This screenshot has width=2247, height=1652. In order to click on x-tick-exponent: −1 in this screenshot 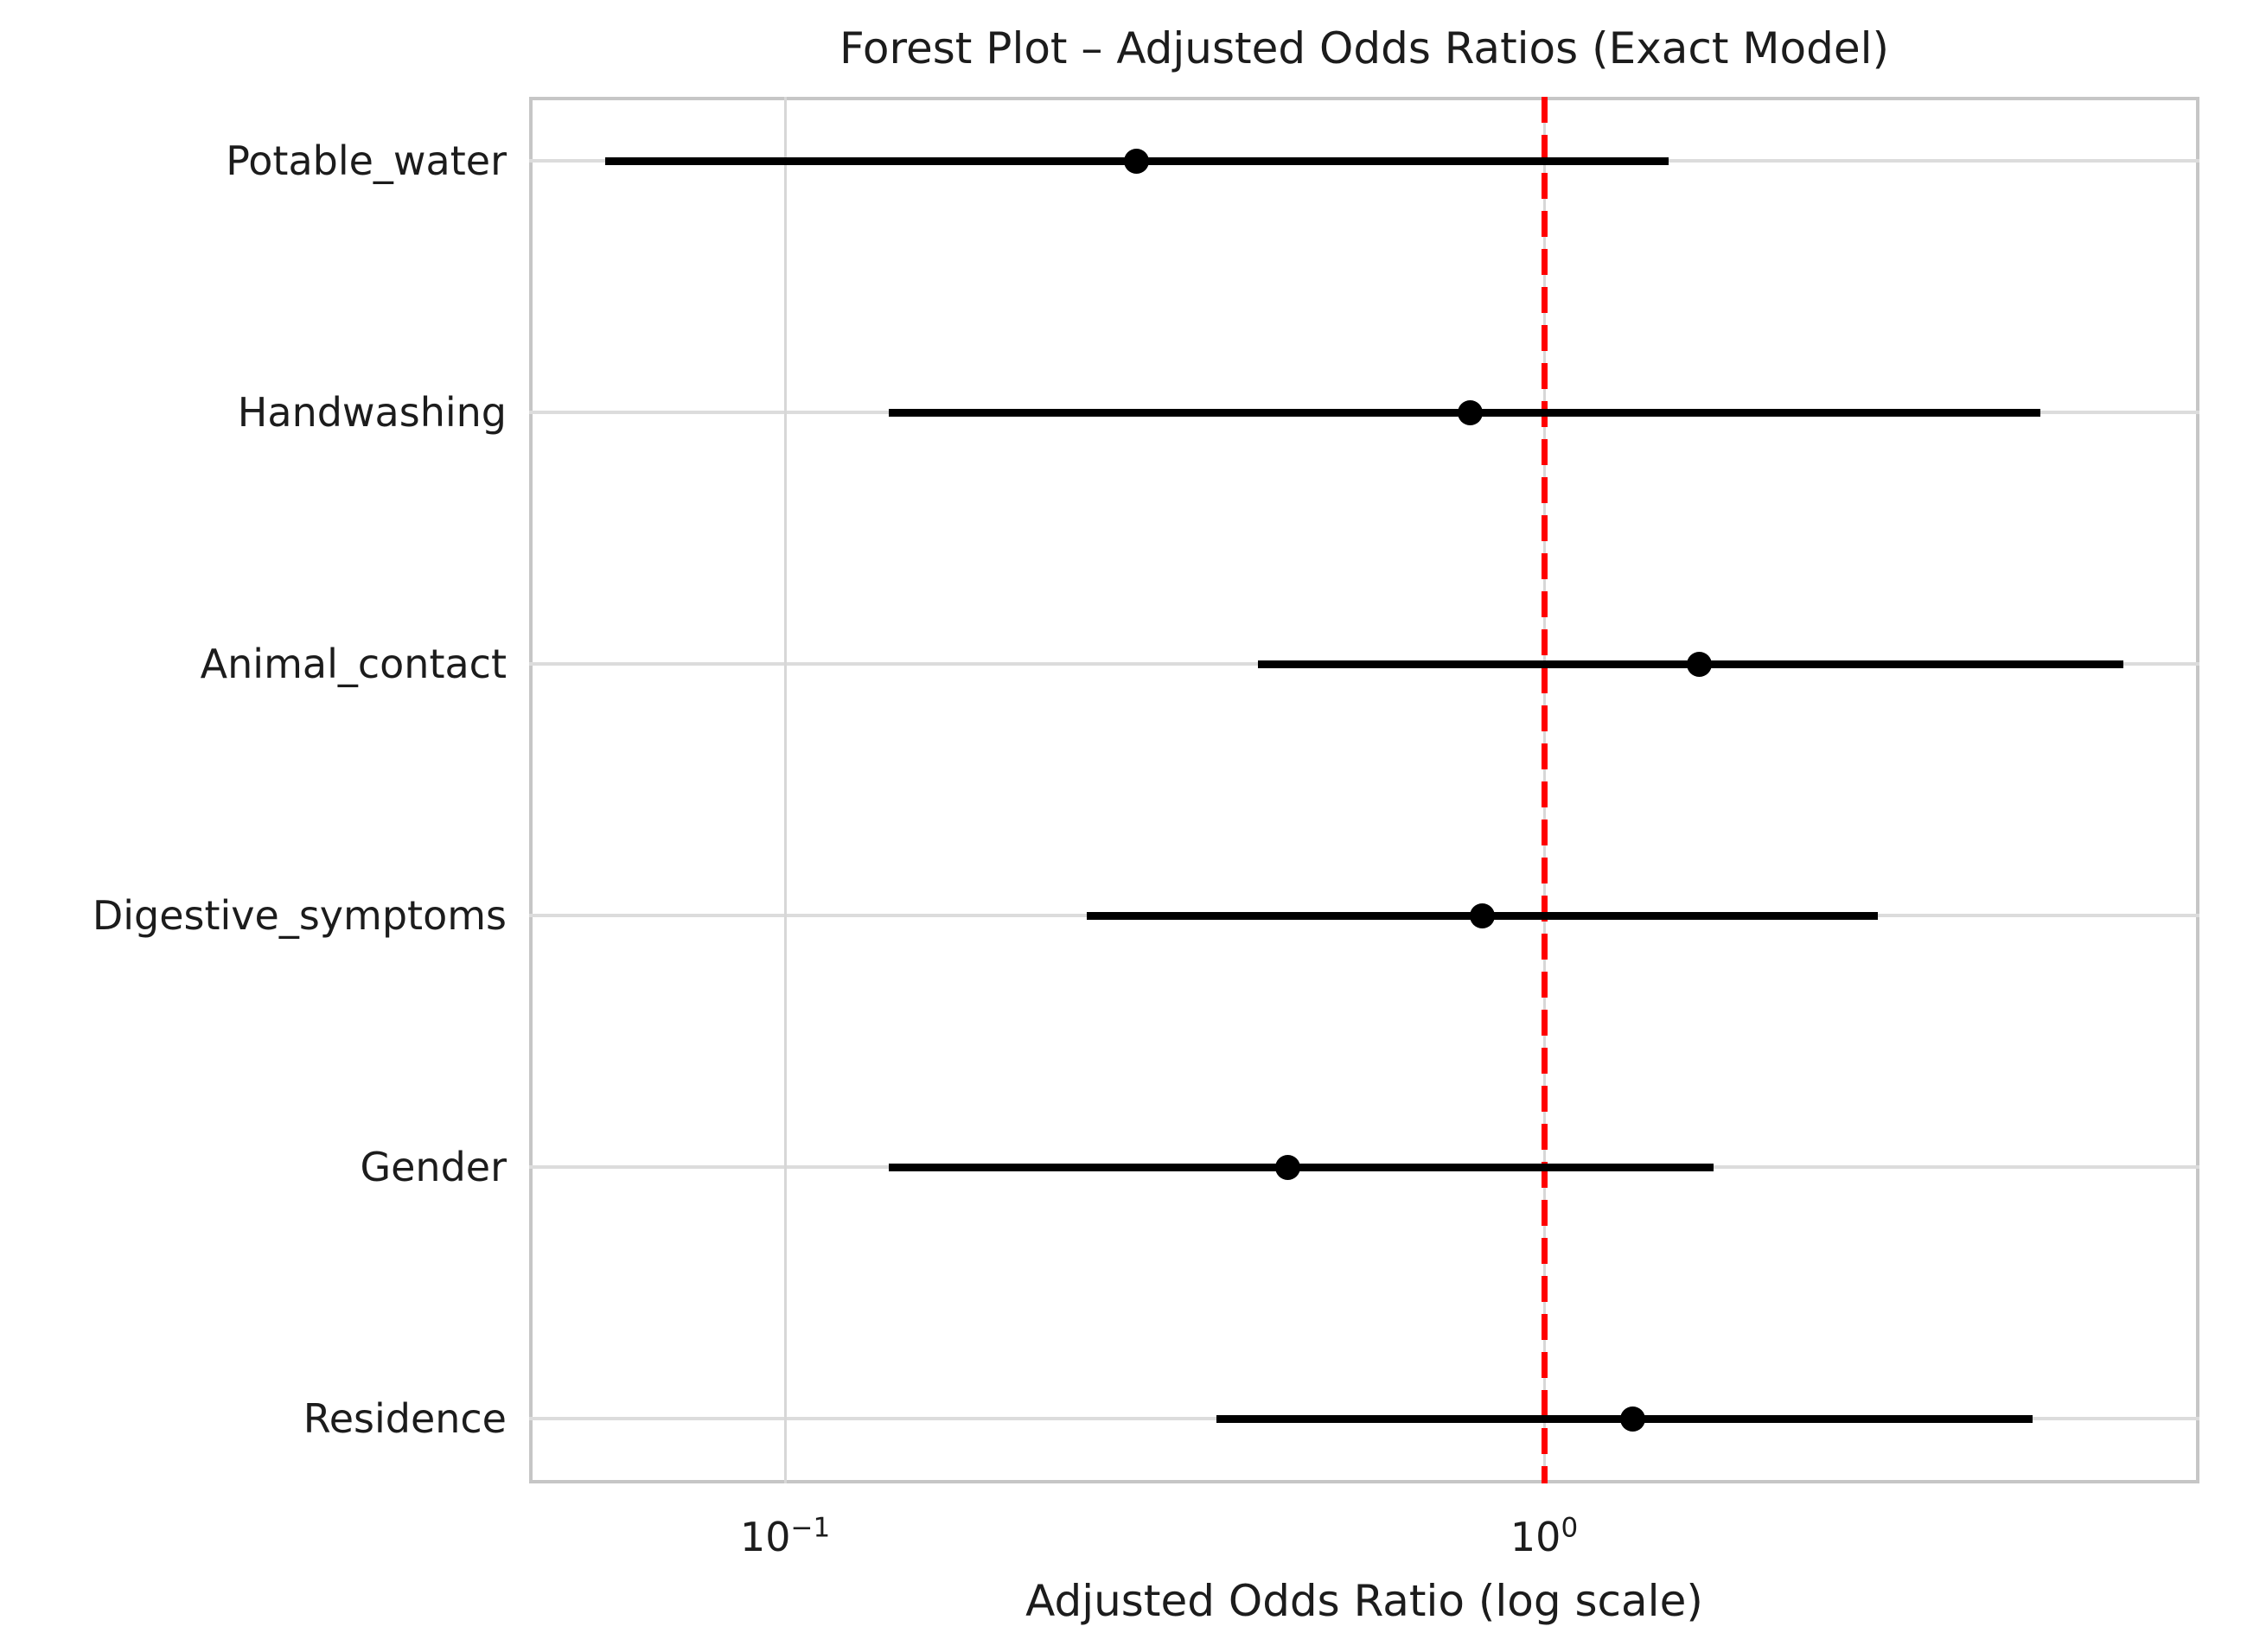, I will do `click(810, 1528)`.